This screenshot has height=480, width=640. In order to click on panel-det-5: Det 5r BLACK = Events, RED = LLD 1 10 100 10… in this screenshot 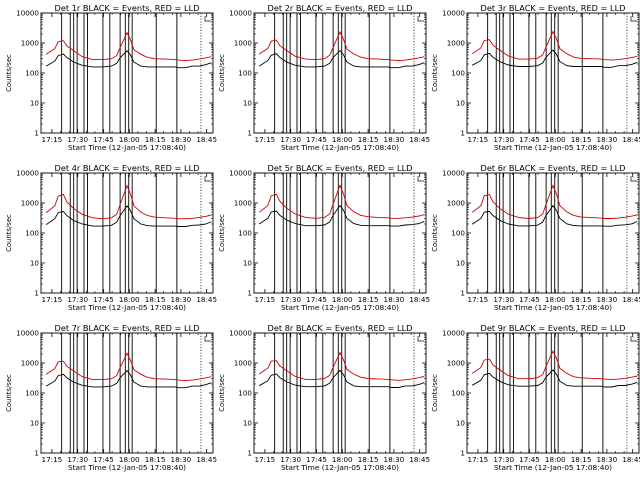, I will do `click(324, 237)`.